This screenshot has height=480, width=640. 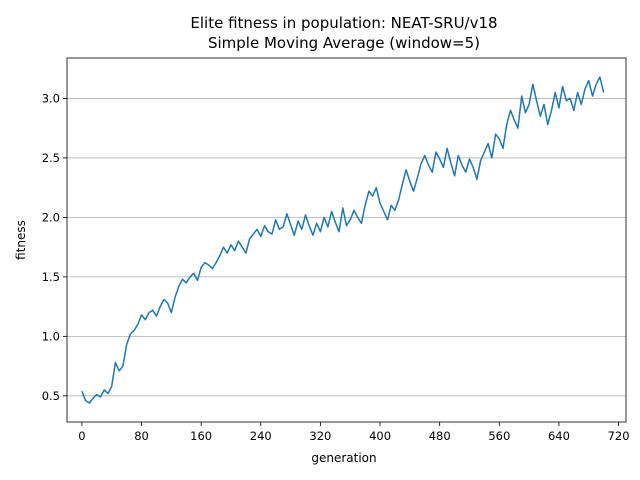 I want to click on y-axis-ticks: 0.5 1.0 1.5 2.0 2.5 3.0, so click(x=54, y=247).